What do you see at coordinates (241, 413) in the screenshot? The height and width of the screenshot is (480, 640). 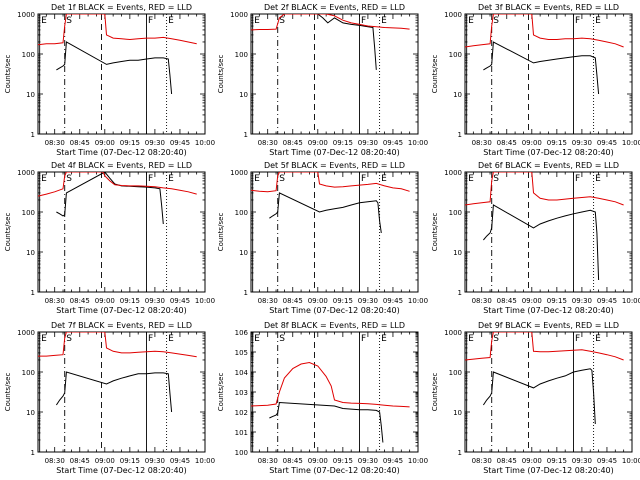 I see `y-tick-label: 102` at bounding box center [241, 413].